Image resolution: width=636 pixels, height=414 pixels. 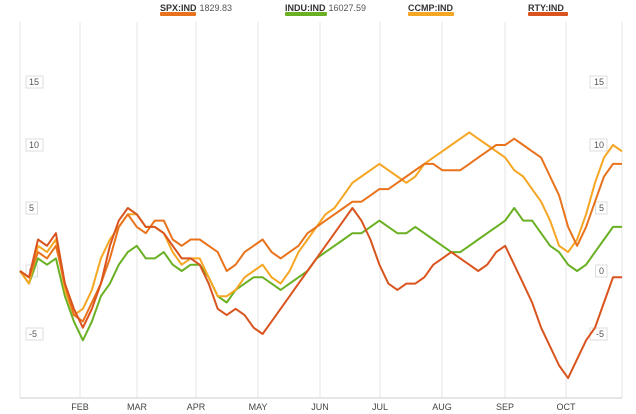 I want to click on legend-label-rty: RTY:IND, so click(x=546, y=8).